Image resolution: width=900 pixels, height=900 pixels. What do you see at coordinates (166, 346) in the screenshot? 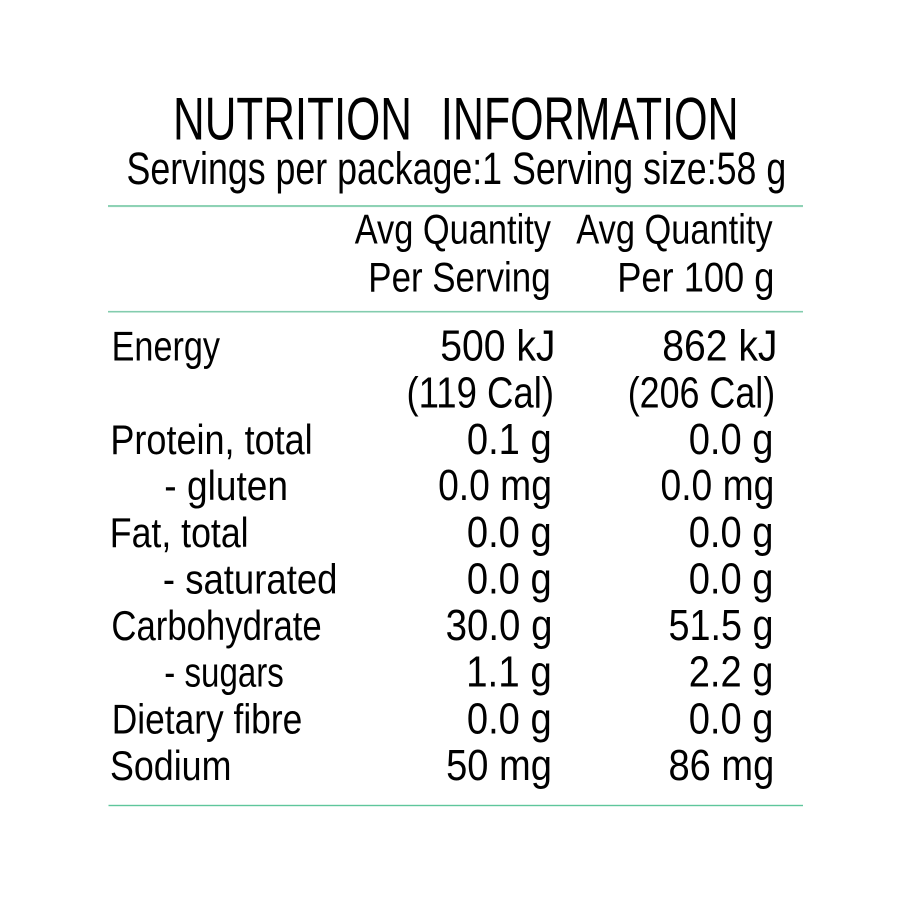
I see `svg-text: Energy` at bounding box center [166, 346].